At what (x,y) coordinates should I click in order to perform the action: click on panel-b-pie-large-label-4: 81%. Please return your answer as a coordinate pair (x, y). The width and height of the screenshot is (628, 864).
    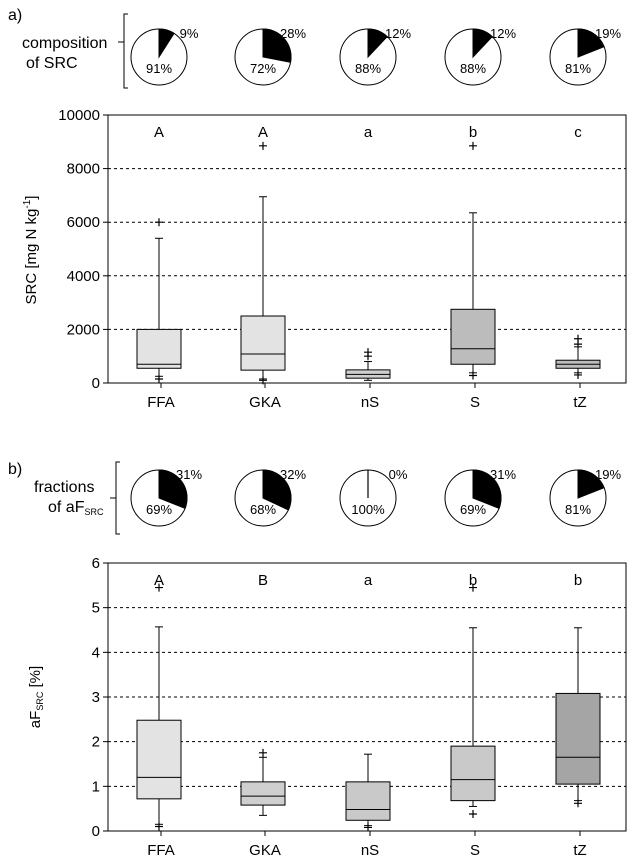
    Looking at the image, I should click on (578, 509).